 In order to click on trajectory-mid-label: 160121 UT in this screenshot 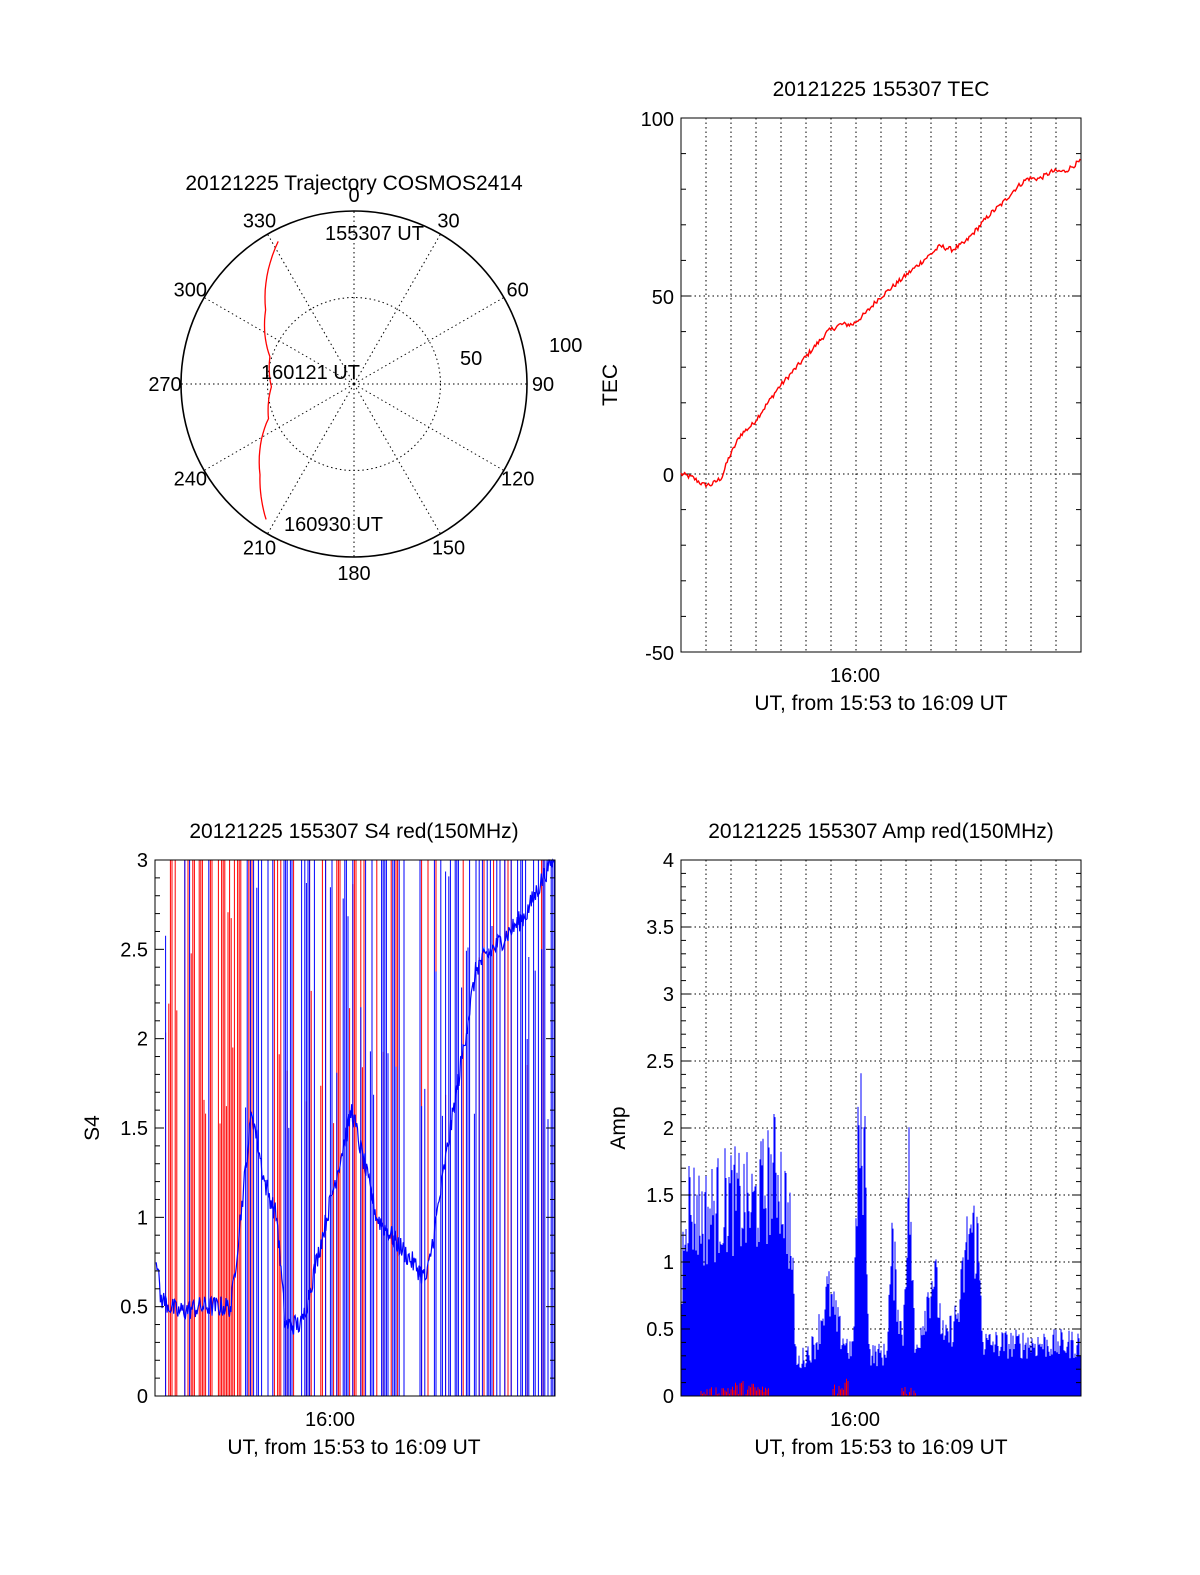, I will do `click(310, 373)`.